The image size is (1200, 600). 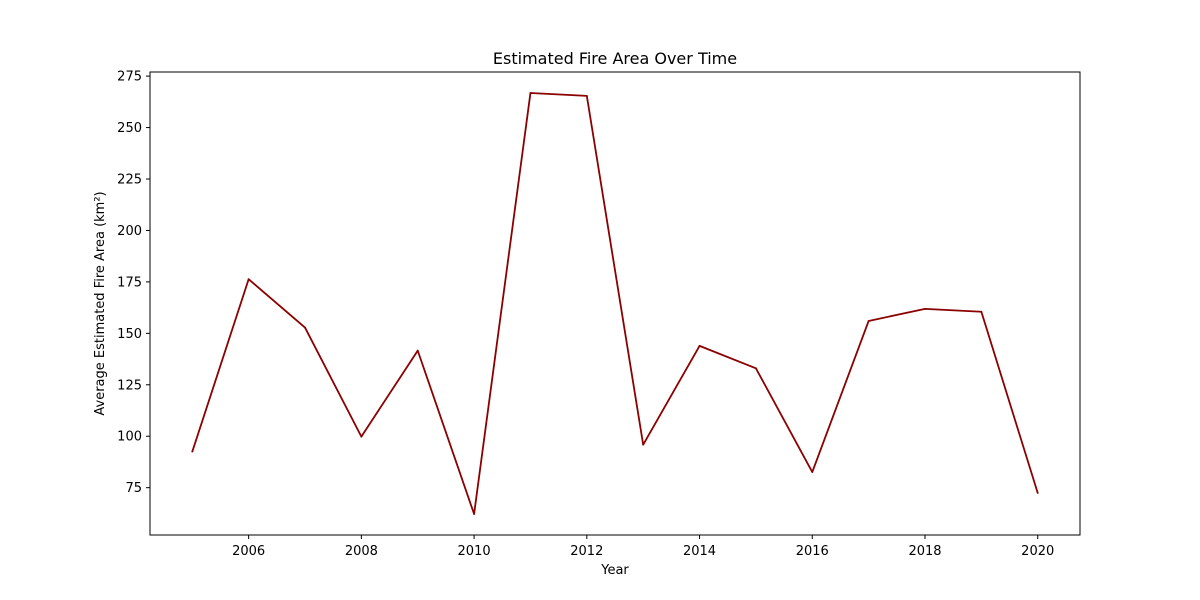 I want to click on y-tick-label: 150, so click(x=129, y=334).